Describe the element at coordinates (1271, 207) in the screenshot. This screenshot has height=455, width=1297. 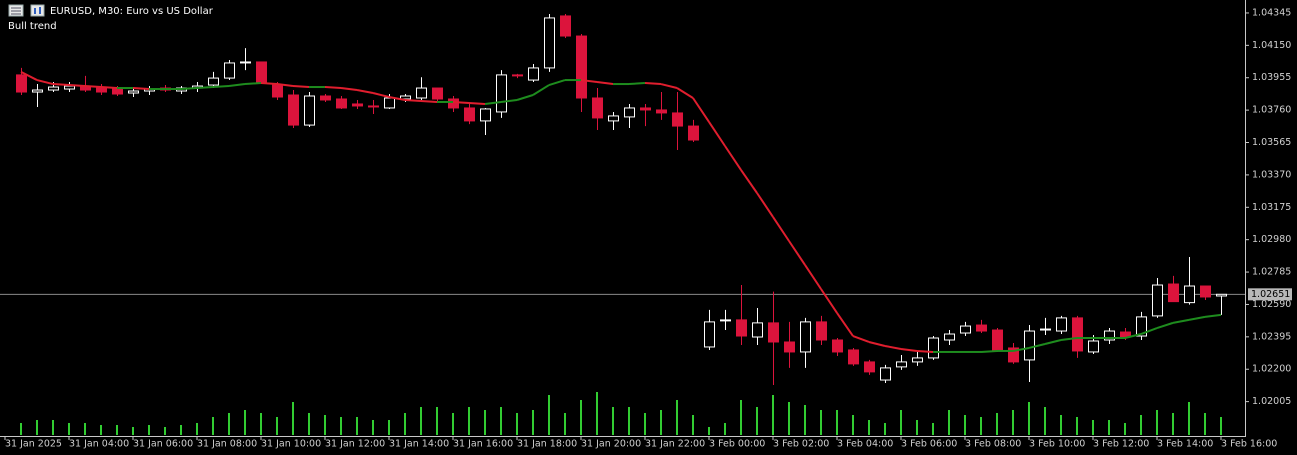
I see `y-tick-label: 1.03175` at that location.